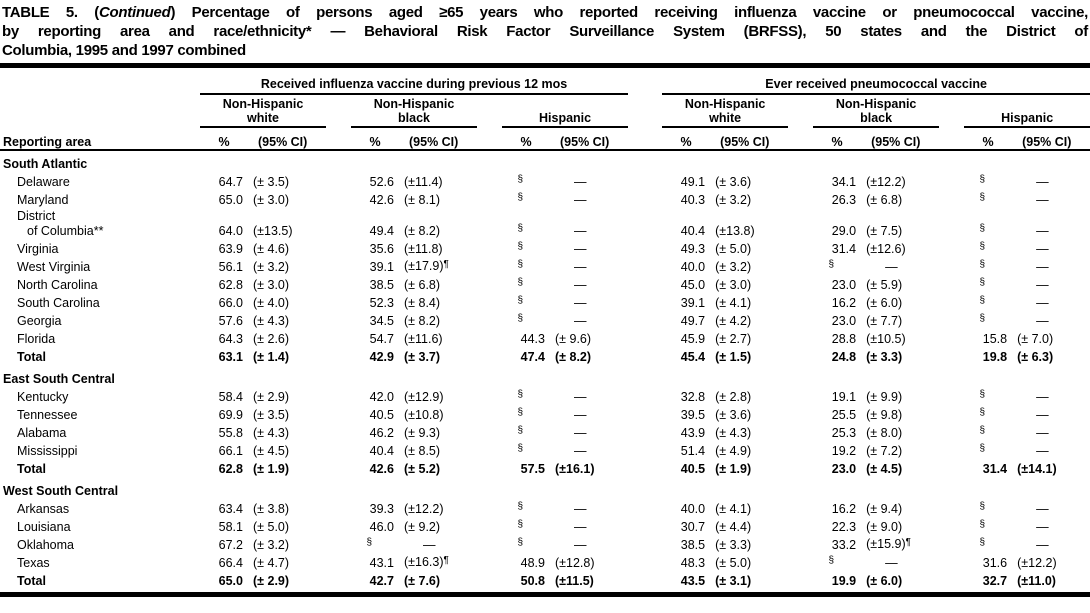 This screenshot has width=1090, height=613. What do you see at coordinates (693, 415) in the screenshot?
I see `percent-value: 39.5` at bounding box center [693, 415].